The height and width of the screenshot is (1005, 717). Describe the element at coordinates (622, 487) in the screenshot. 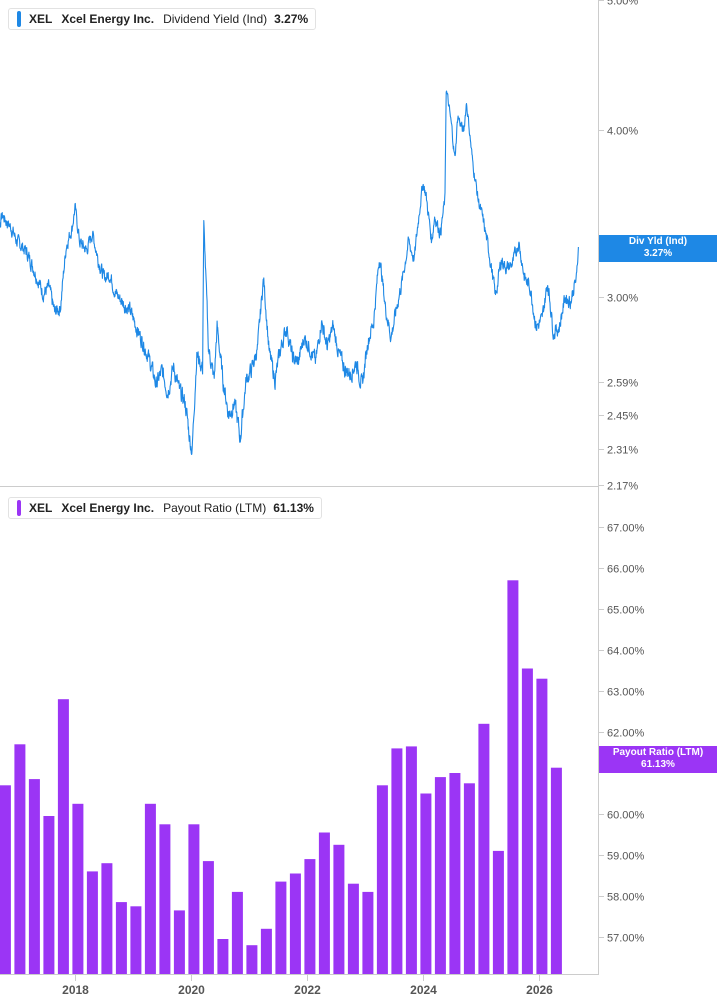

I see `y-tick-label: 2.17%` at that location.